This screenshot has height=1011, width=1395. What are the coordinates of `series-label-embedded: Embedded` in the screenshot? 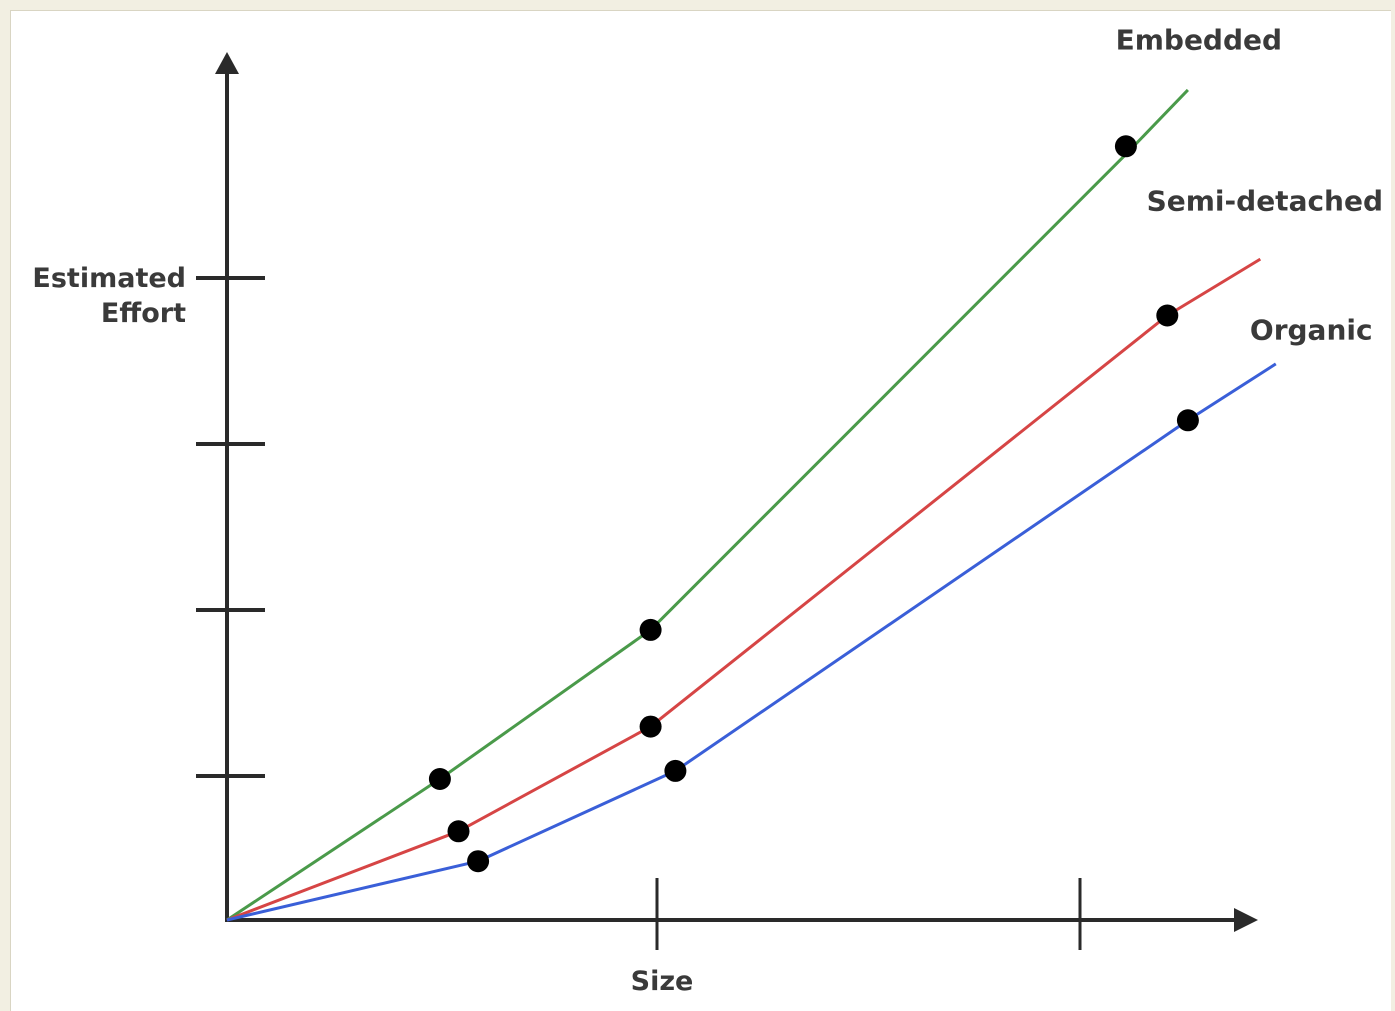 It's located at (1199, 40).